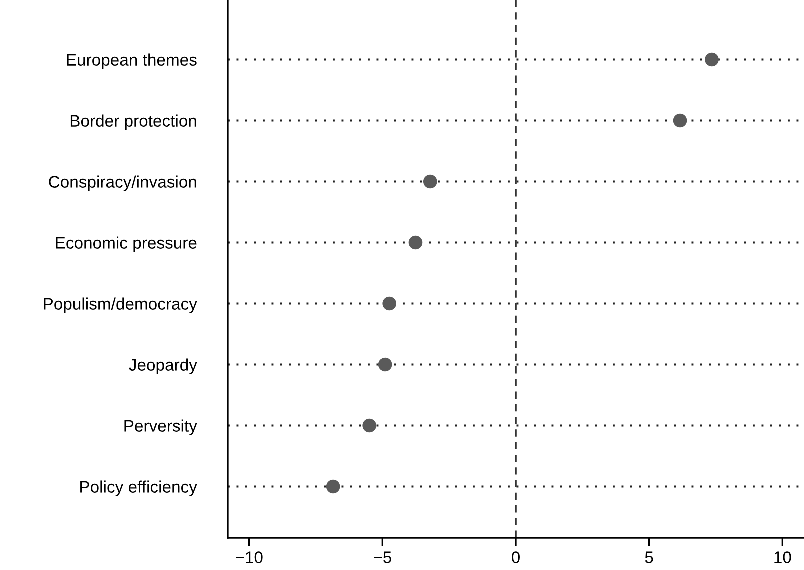 This screenshot has height=570, width=804. Describe the element at coordinates (383, 558) in the screenshot. I see `x-tick-label: −5` at that location.